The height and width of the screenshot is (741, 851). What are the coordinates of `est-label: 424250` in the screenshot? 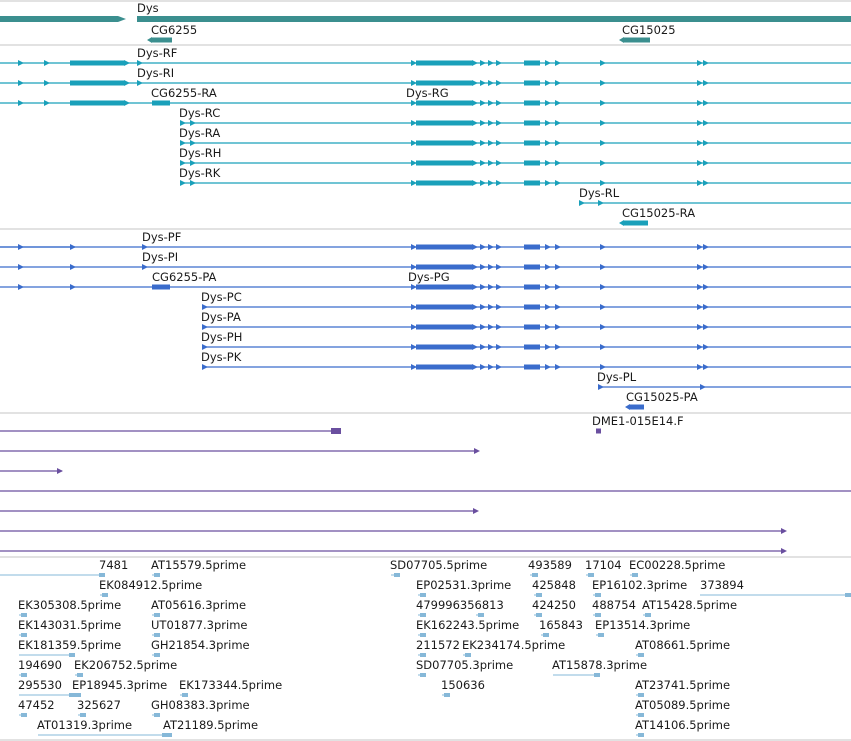 It's located at (554, 605).